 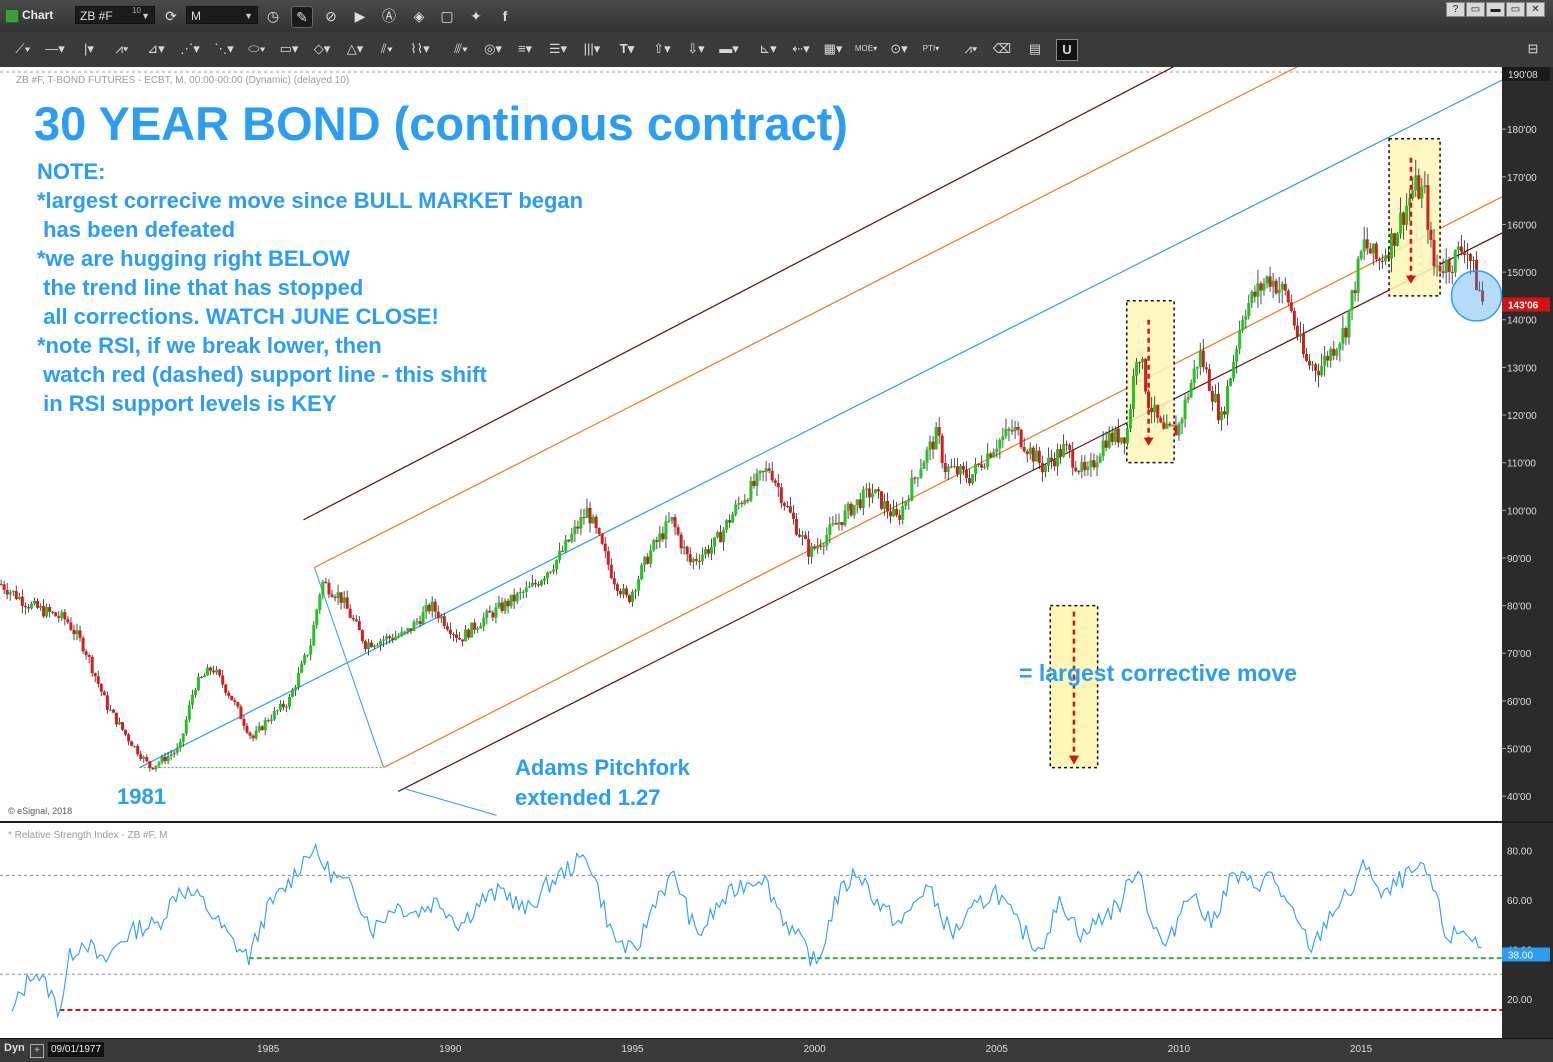 What do you see at coordinates (37, 1051) in the screenshot?
I see `expand-icon: +` at bounding box center [37, 1051].